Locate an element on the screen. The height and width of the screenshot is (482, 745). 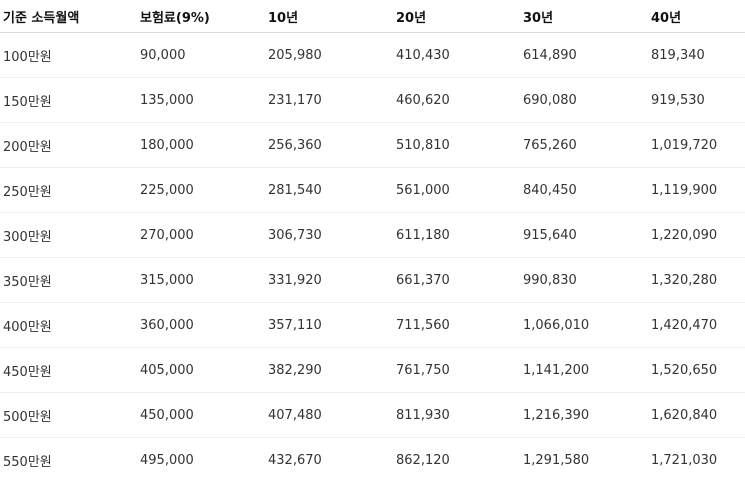
header-income: 기준 소득월액 is located at coordinates (68, 16).